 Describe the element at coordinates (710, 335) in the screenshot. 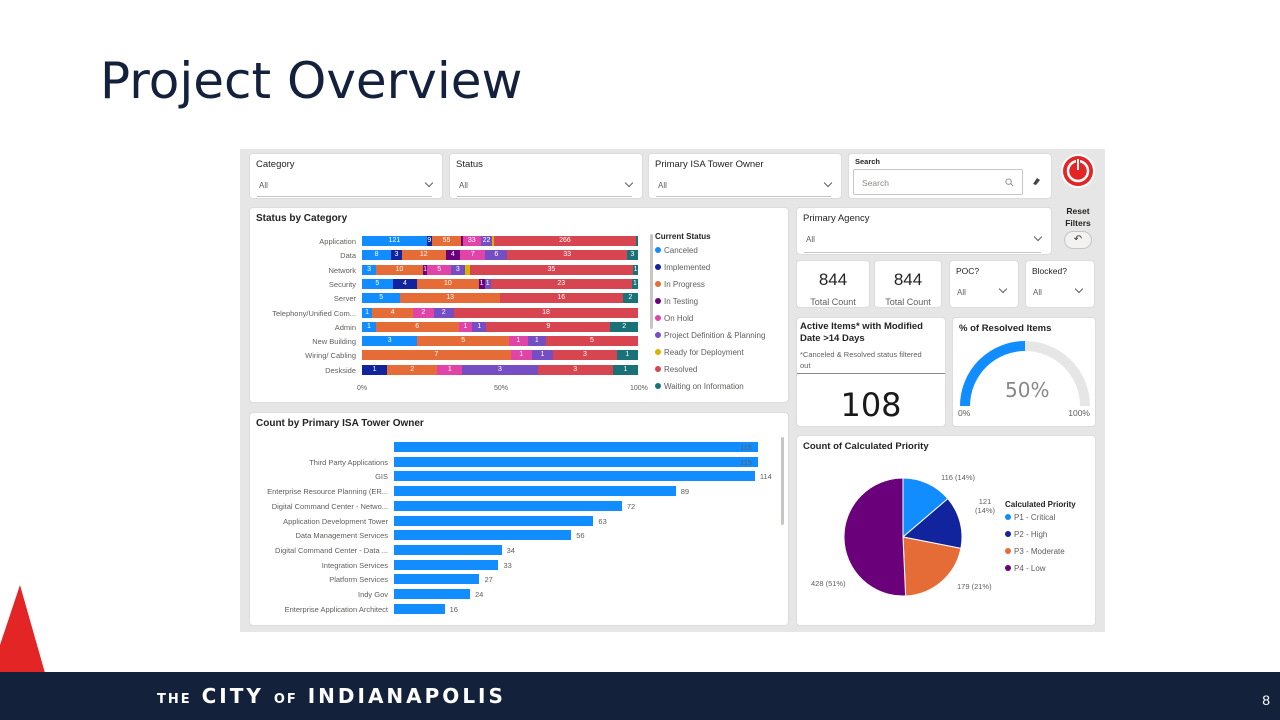

I see `legend-item: Project Definition & Planning` at that location.